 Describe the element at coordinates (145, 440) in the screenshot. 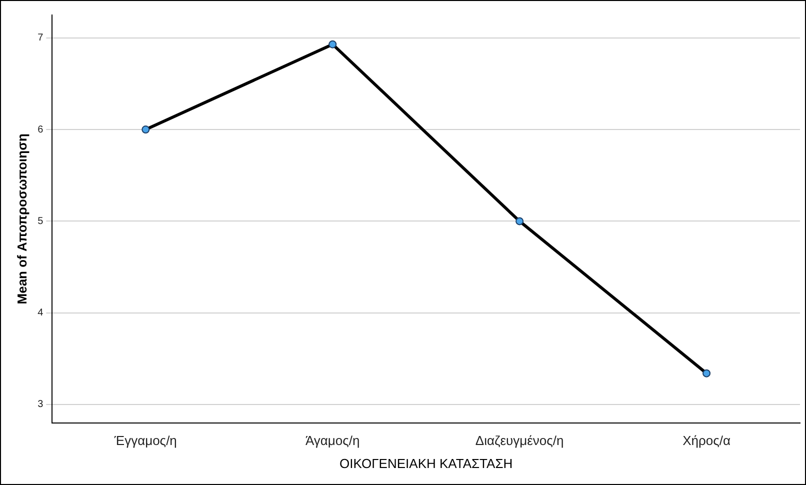

I see `x-tick-label: Έγγαμος/η` at that location.